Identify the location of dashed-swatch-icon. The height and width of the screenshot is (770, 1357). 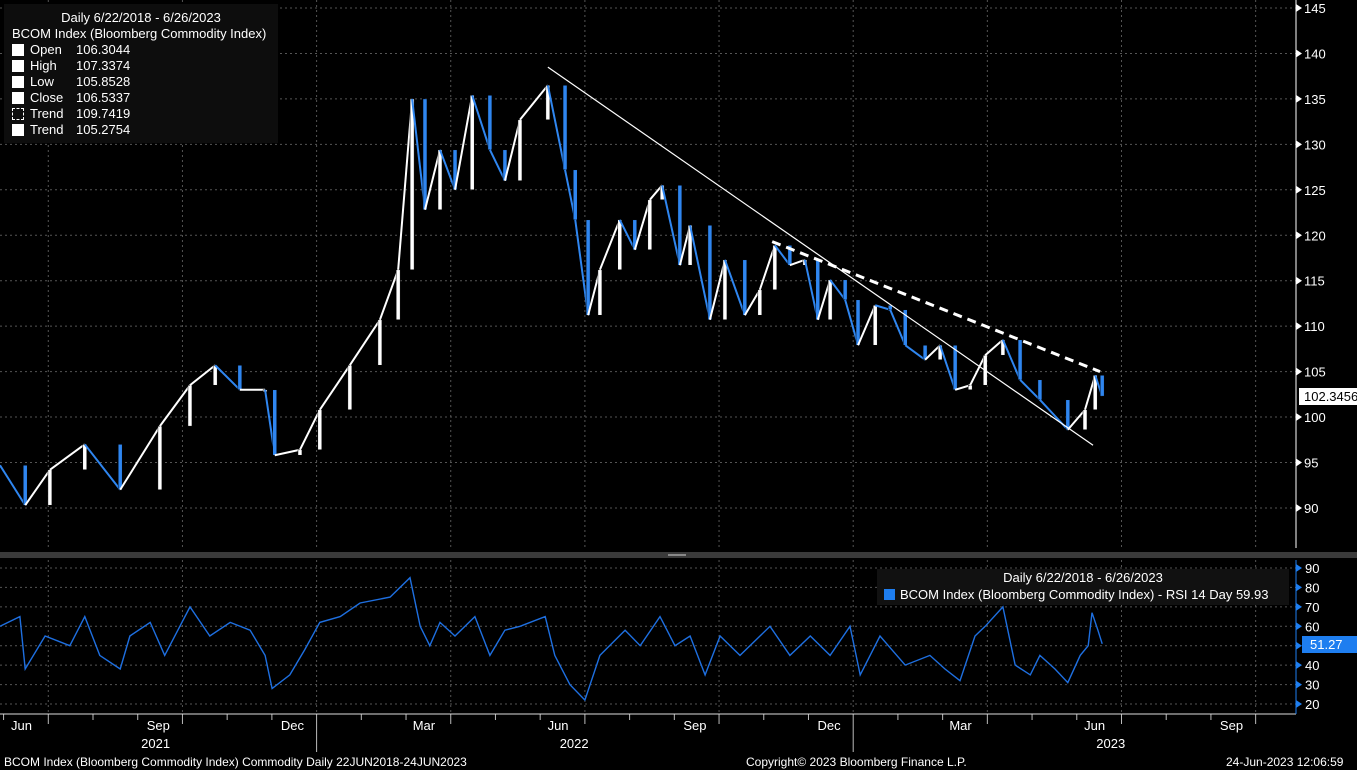
(18, 114).